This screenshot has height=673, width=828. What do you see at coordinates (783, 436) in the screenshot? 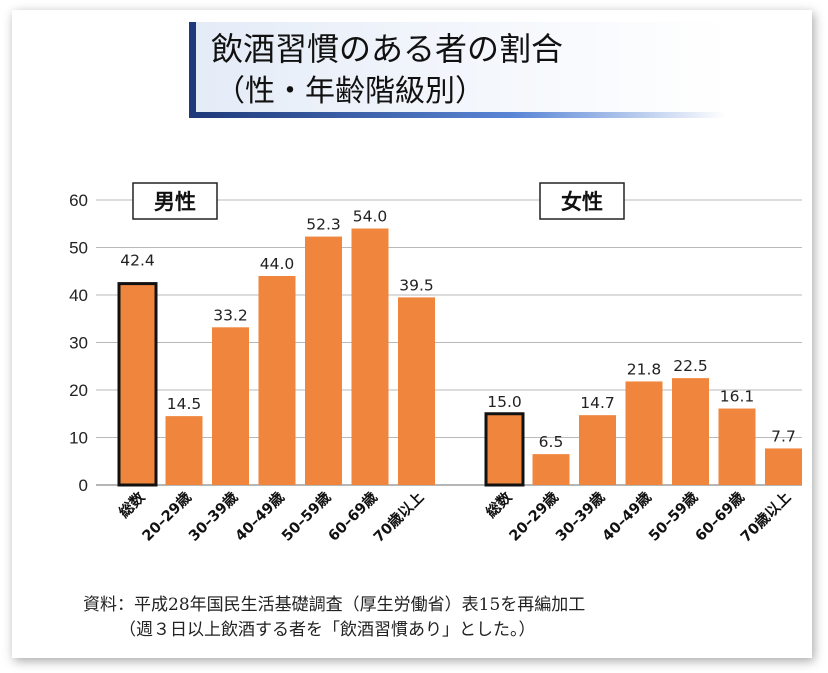
I see `value-label: 7.7` at bounding box center [783, 436].